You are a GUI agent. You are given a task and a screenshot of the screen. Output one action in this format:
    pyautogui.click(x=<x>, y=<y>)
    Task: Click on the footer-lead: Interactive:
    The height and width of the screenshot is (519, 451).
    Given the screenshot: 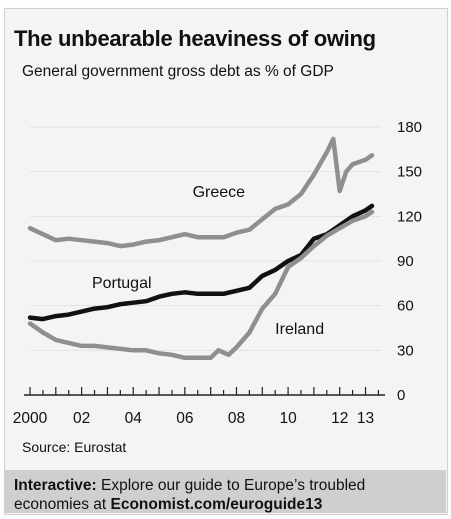 What is the action you would take?
    pyautogui.click(x=55, y=485)
    